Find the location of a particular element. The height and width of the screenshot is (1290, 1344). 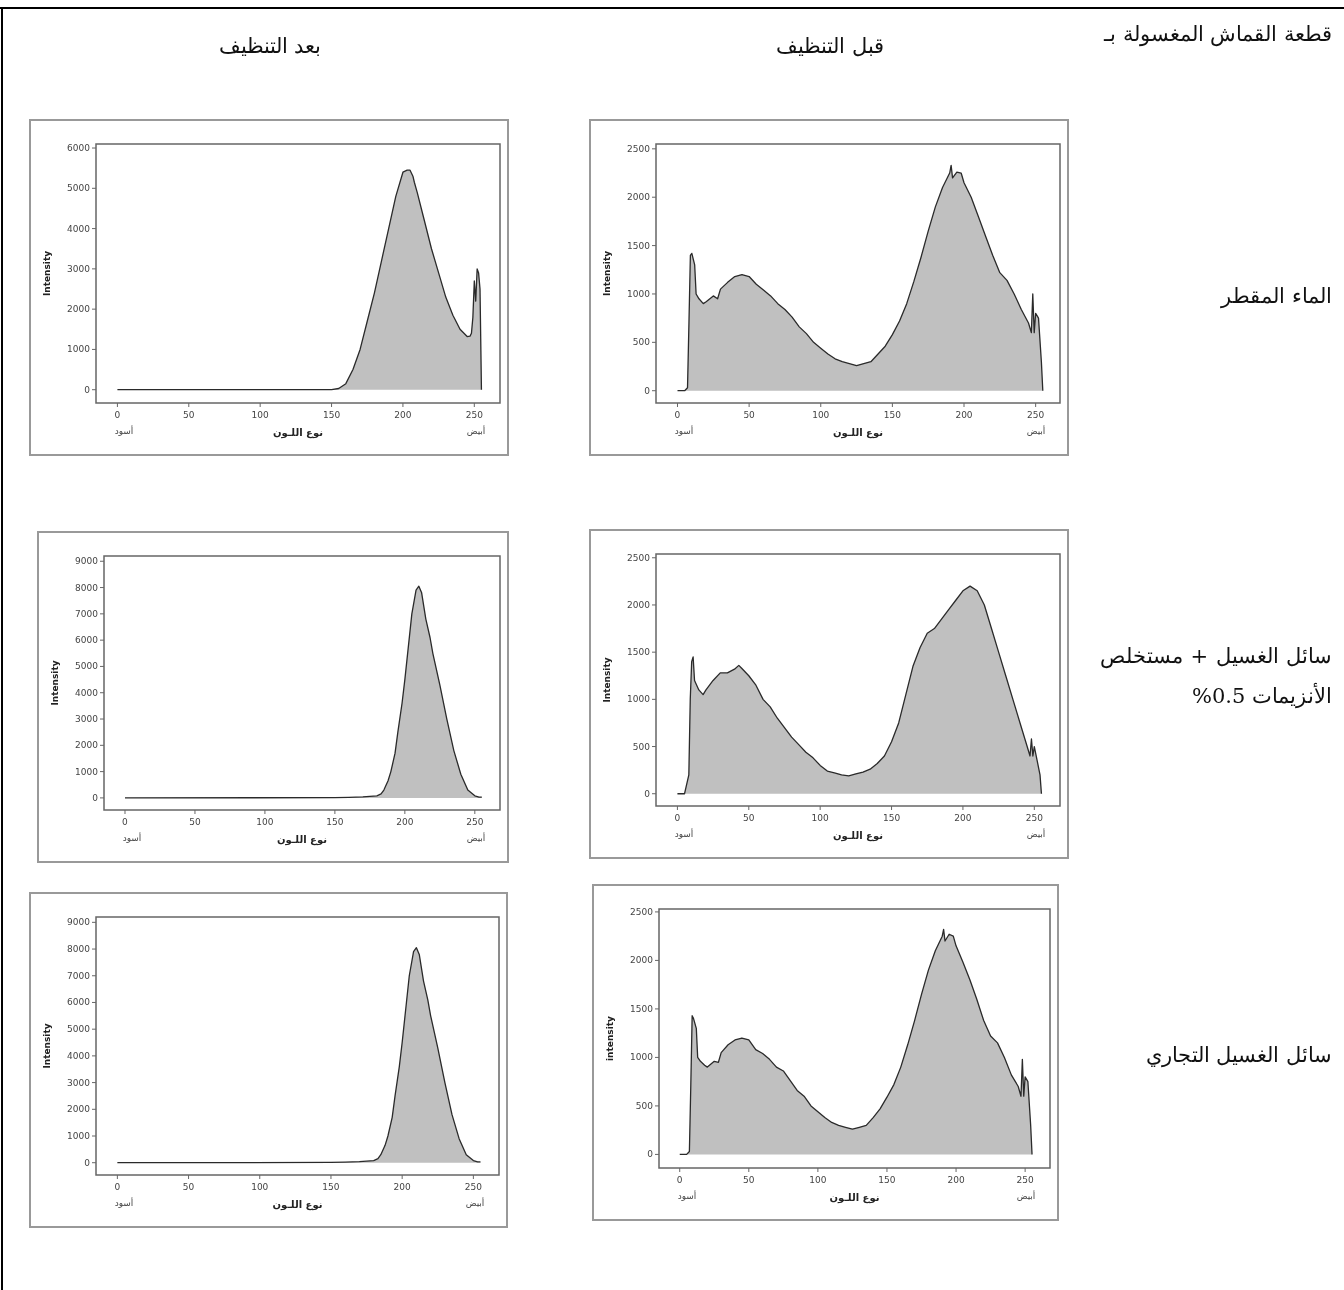

y-axis-title: intensity is located at coordinates (610, 1038).